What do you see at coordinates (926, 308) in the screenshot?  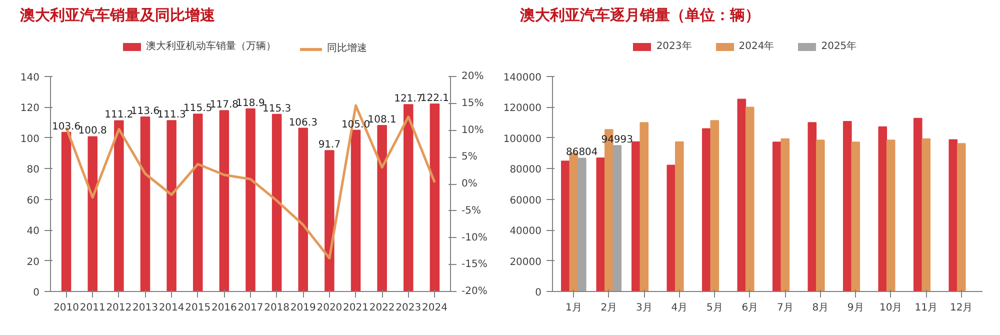 I see `x-tick-label: 11月` at bounding box center [926, 308].